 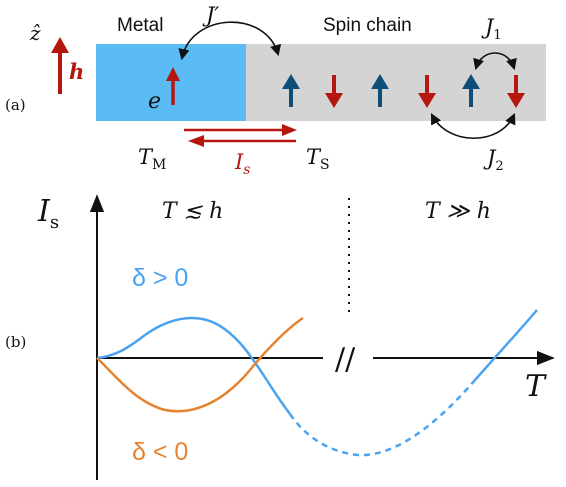 I want to click on field-h-arrow-icon, so click(x=60, y=65).